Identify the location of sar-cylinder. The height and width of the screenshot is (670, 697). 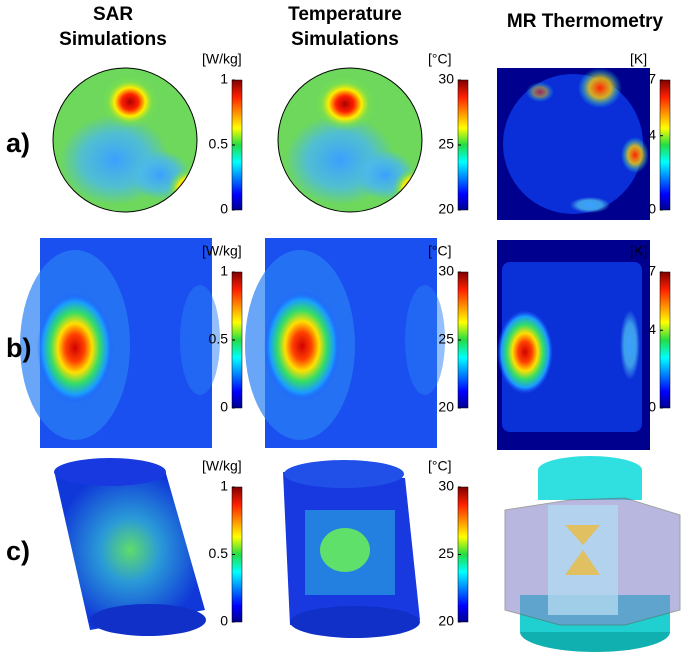
(130, 547).